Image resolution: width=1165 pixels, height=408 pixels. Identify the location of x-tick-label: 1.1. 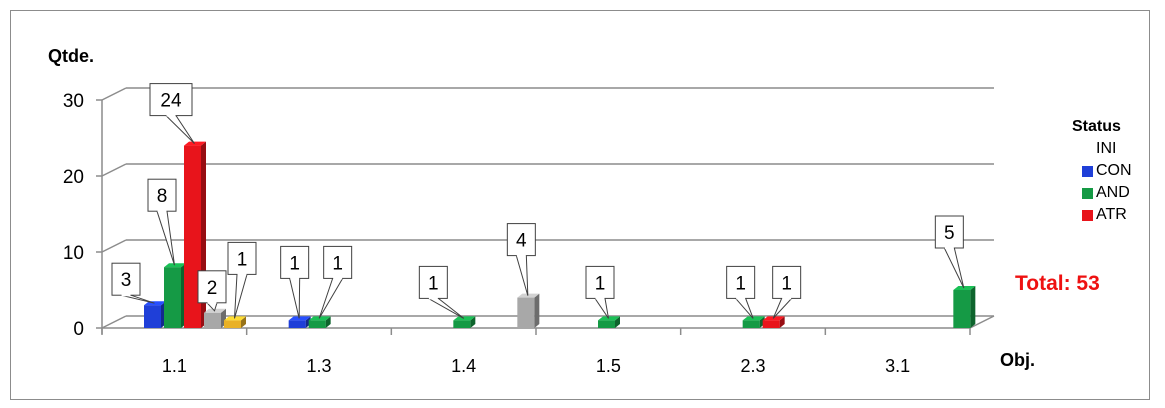
(174, 366).